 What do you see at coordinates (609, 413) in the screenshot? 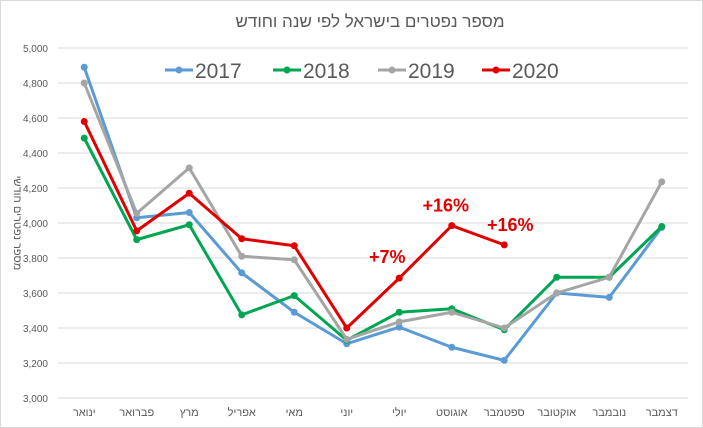
I see `x-tick-label: נובמבר` at bounding box center [609, 413].